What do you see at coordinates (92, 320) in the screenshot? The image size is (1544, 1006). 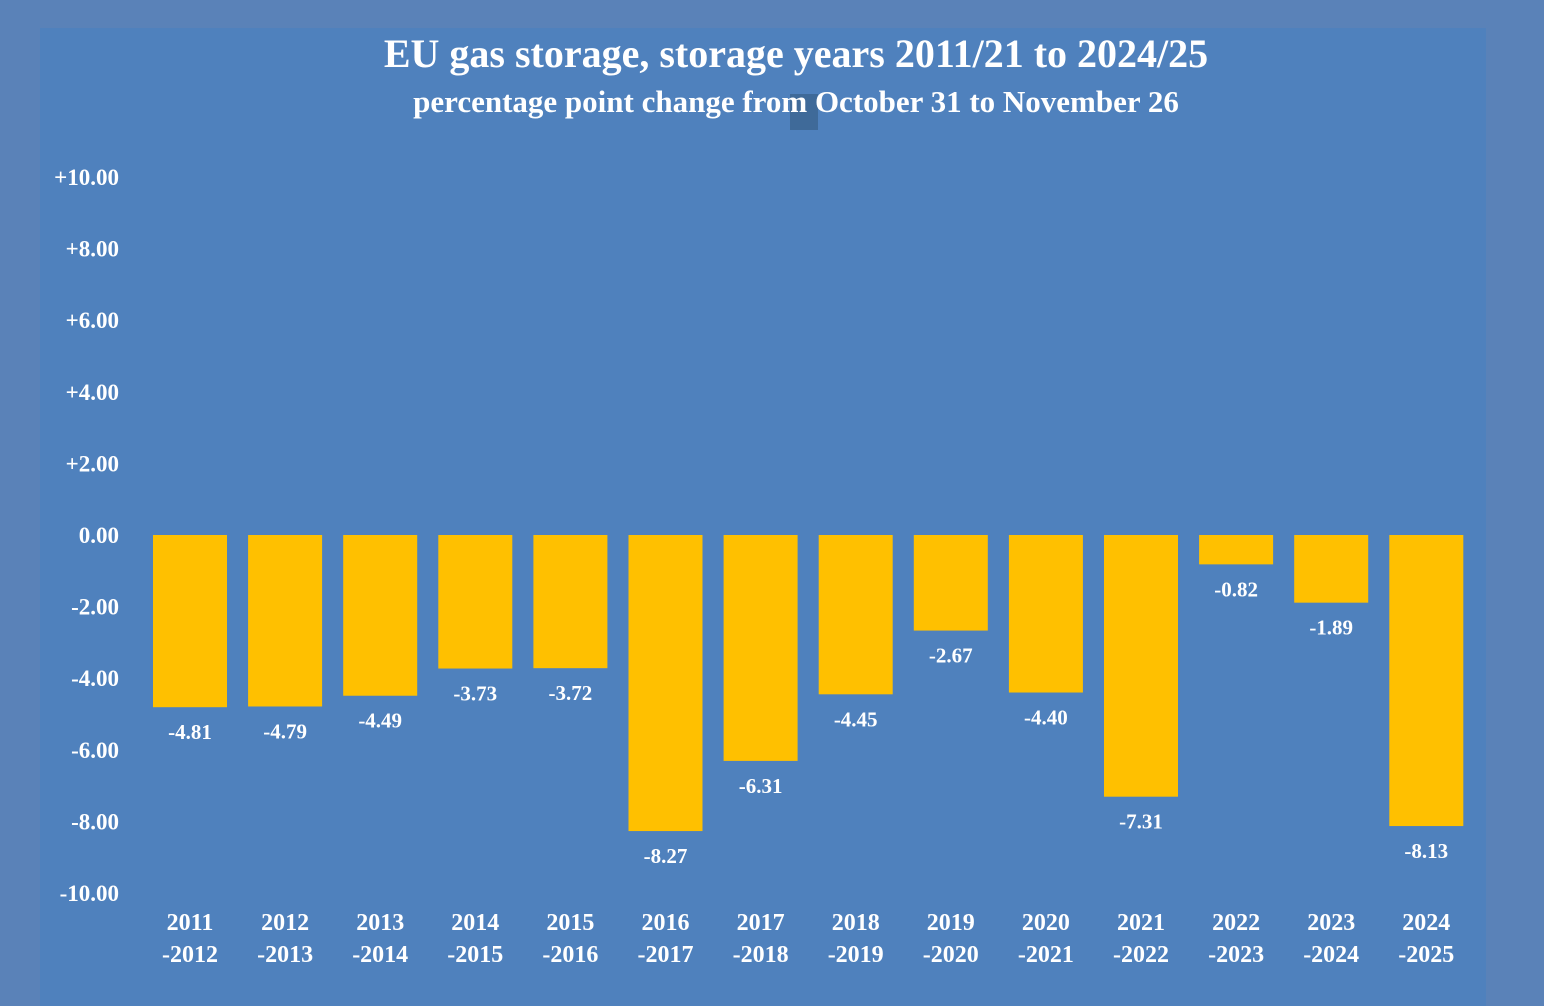 I see `y-tick-label: +6.00` at bounding box center [92, 320].